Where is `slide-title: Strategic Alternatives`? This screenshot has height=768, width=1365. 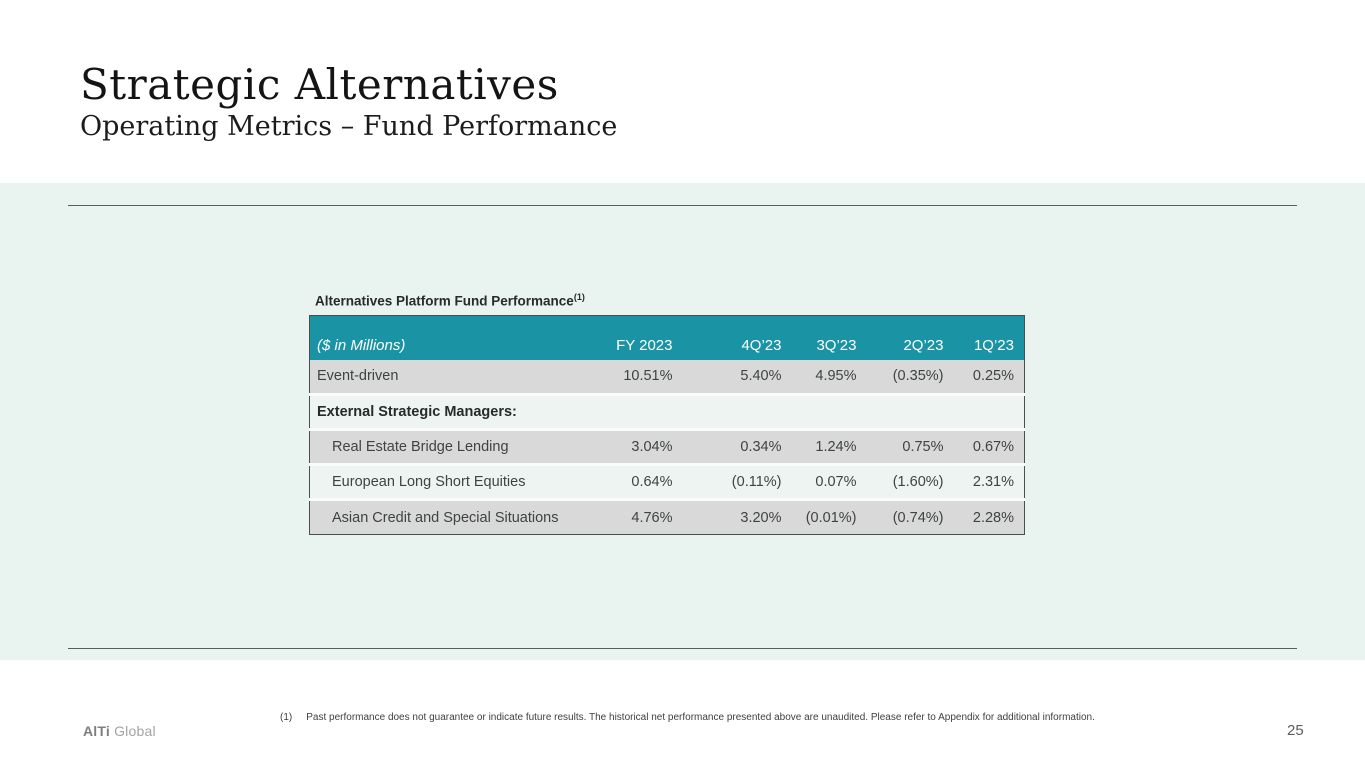 slide-title: Strategic Alternatives is located at coordinates (319, 84).